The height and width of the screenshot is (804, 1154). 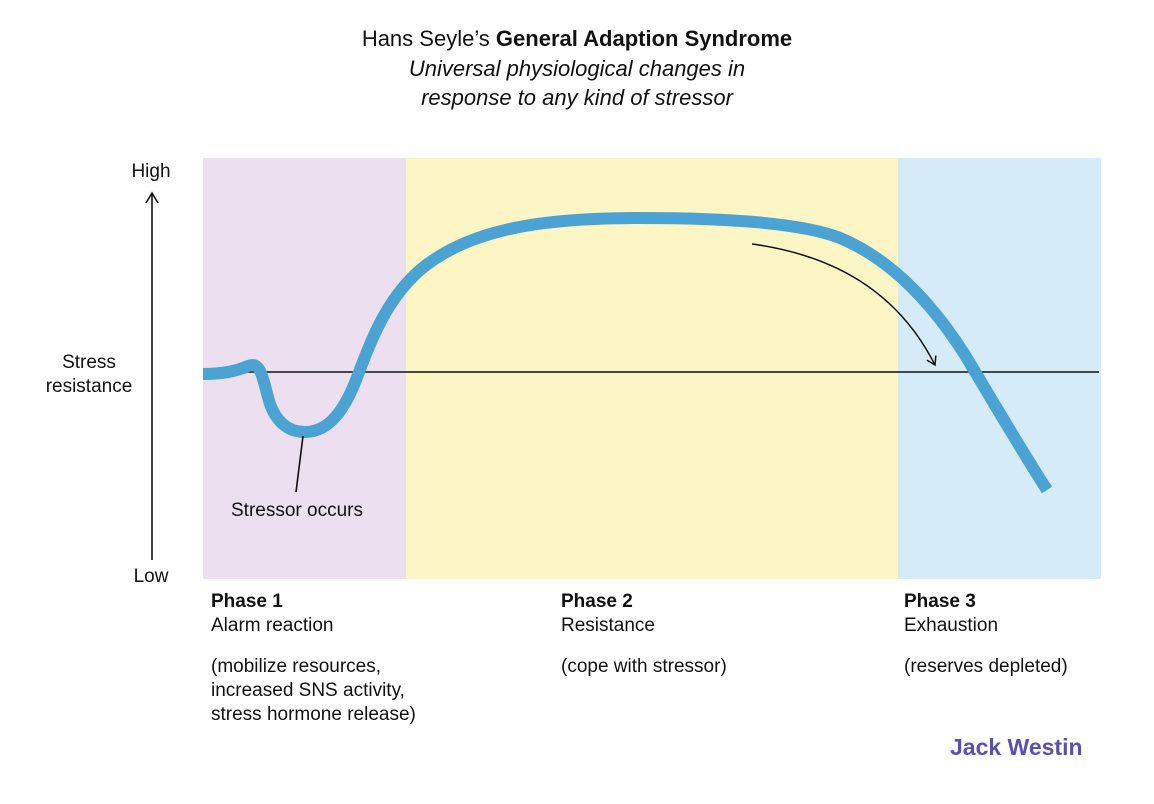 I want to click on phase-1-desc-line-3: stress hormone release), so click(x=313, y=714).